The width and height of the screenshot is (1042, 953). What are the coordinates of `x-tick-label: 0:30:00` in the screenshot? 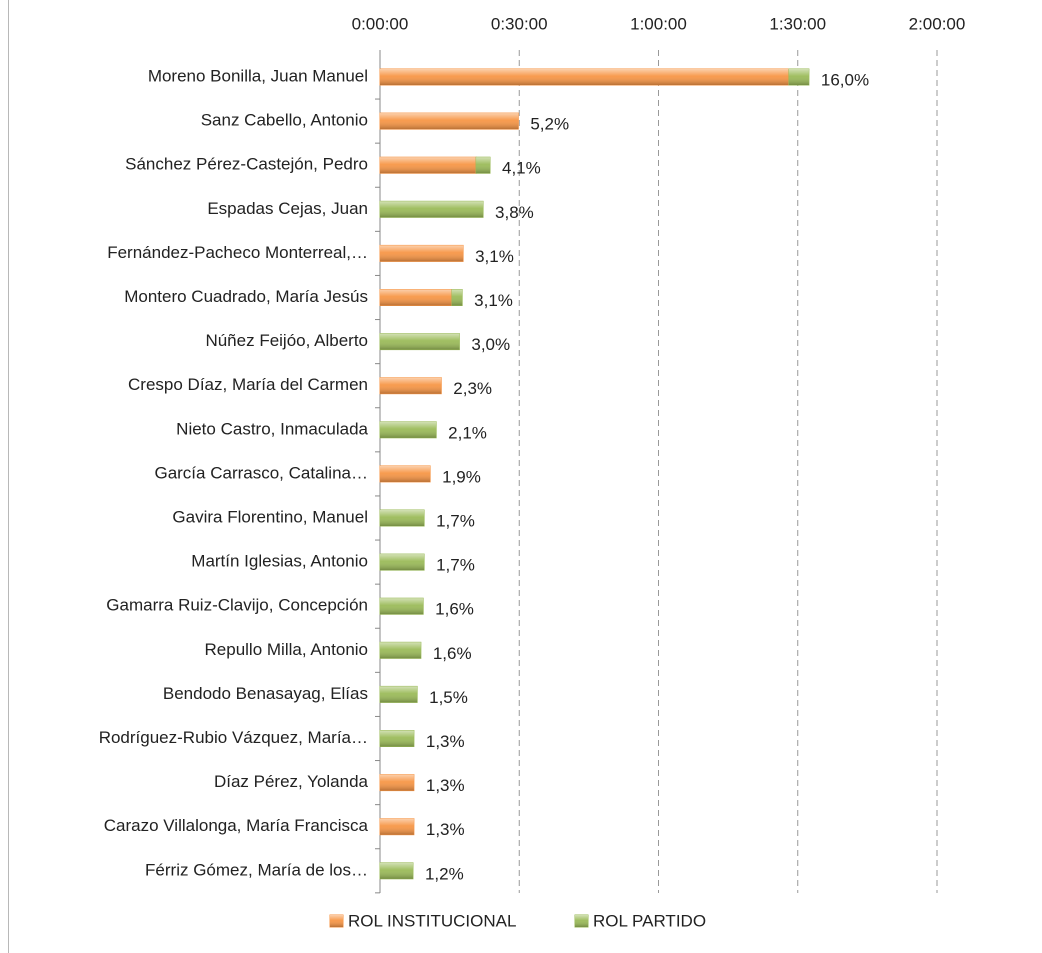 It's located at (519, 23).